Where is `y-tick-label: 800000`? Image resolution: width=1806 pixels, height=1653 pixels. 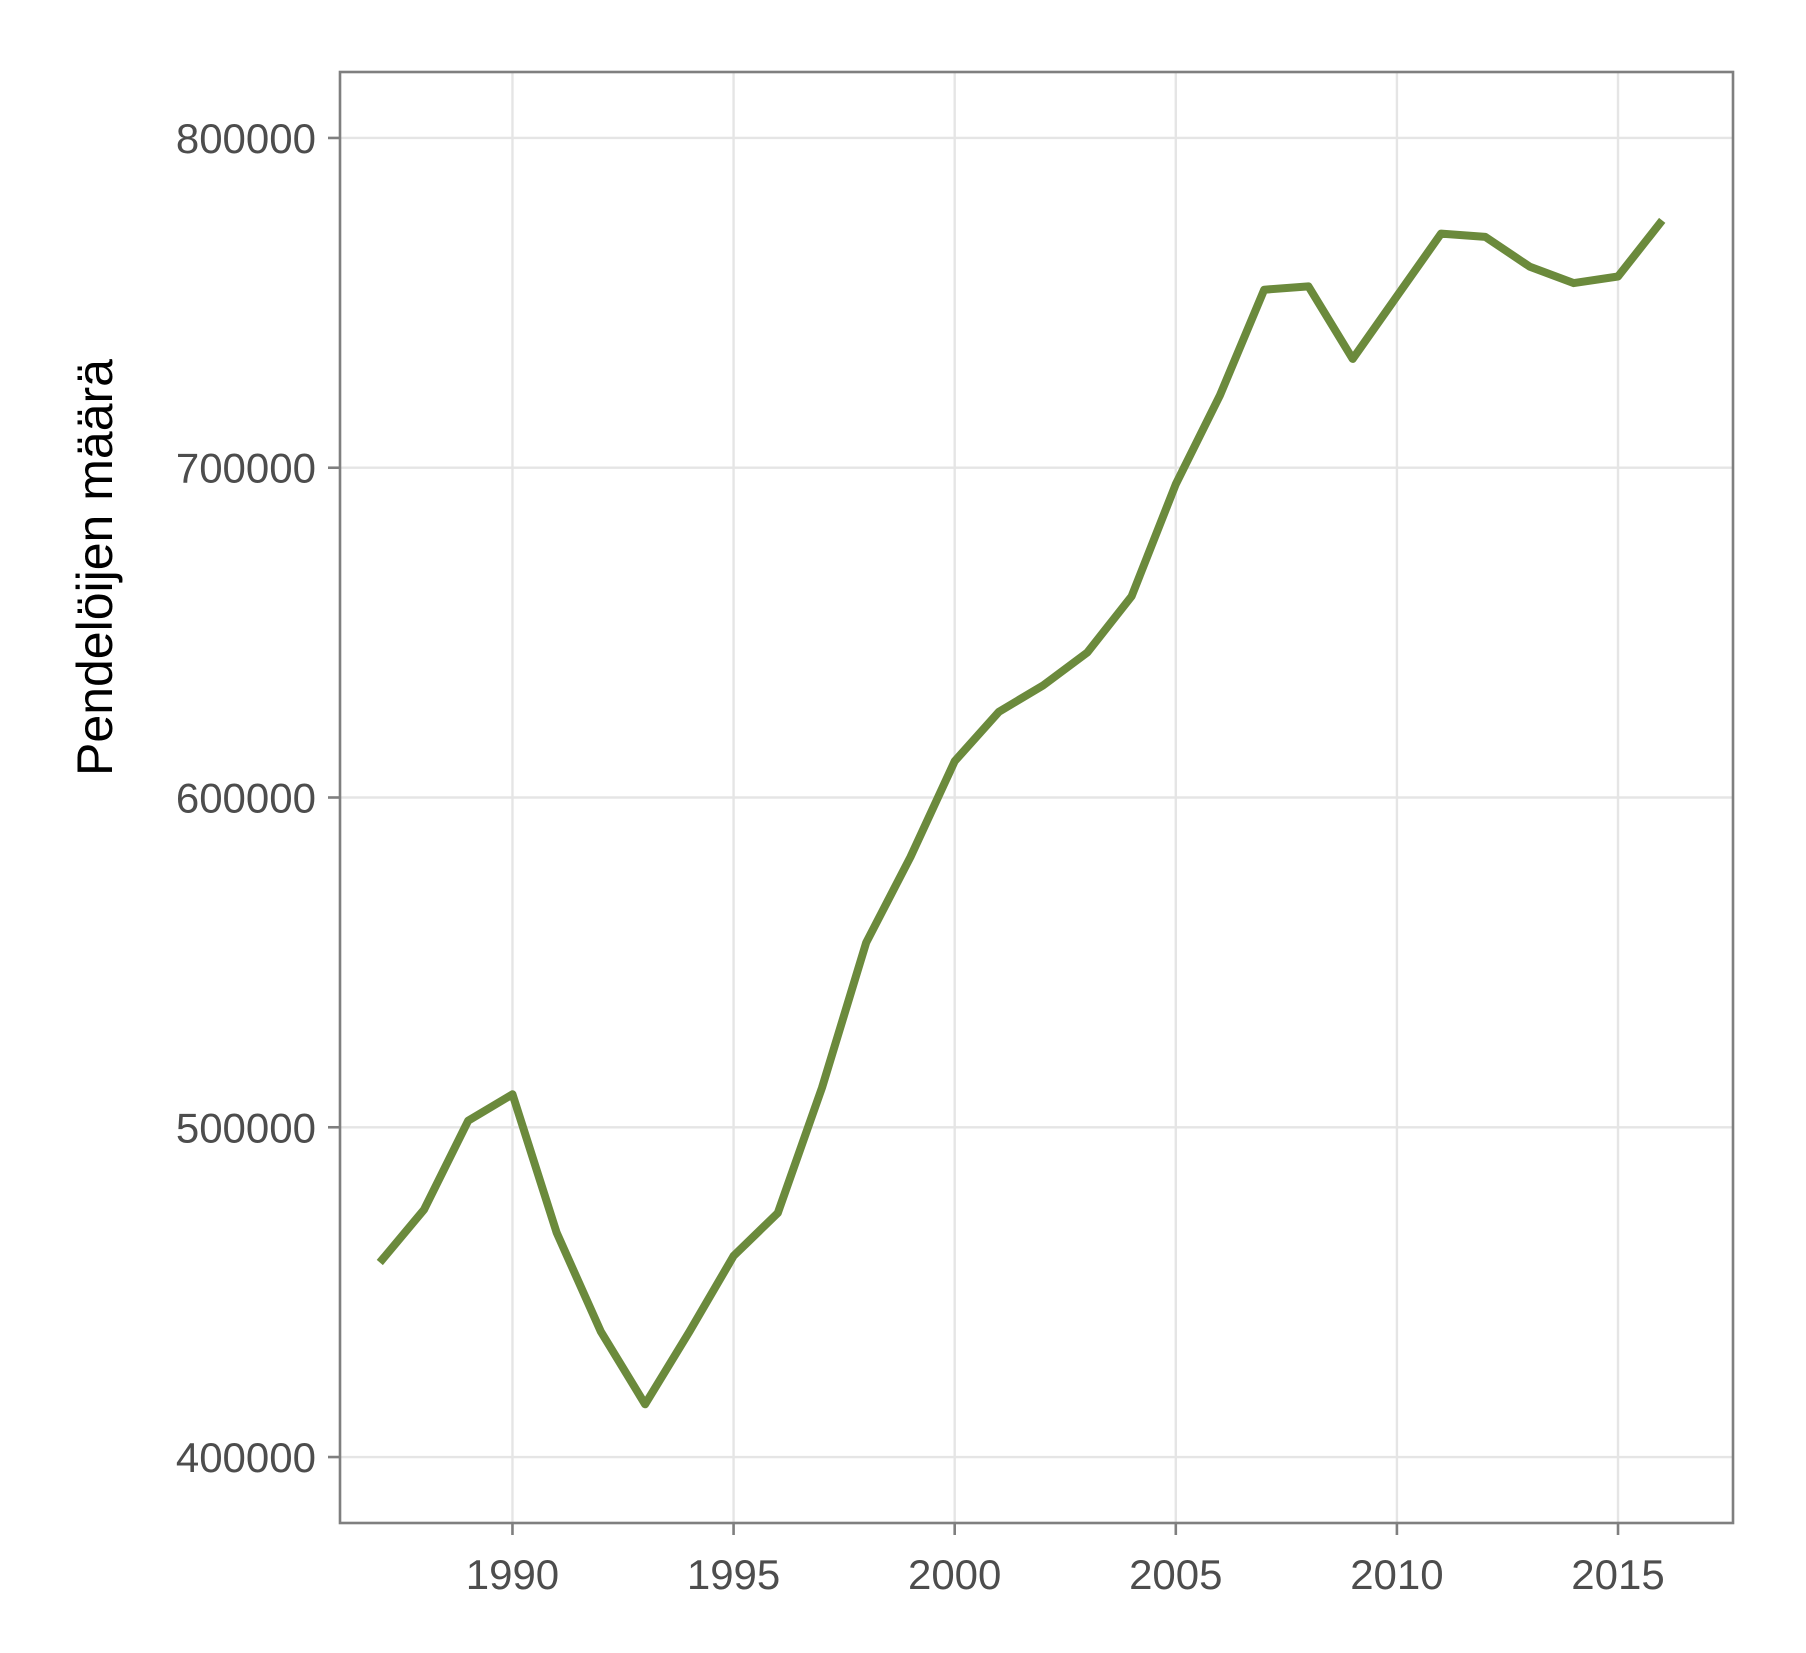
y-tick-label: 800000 is located at coordinates (246, 138).